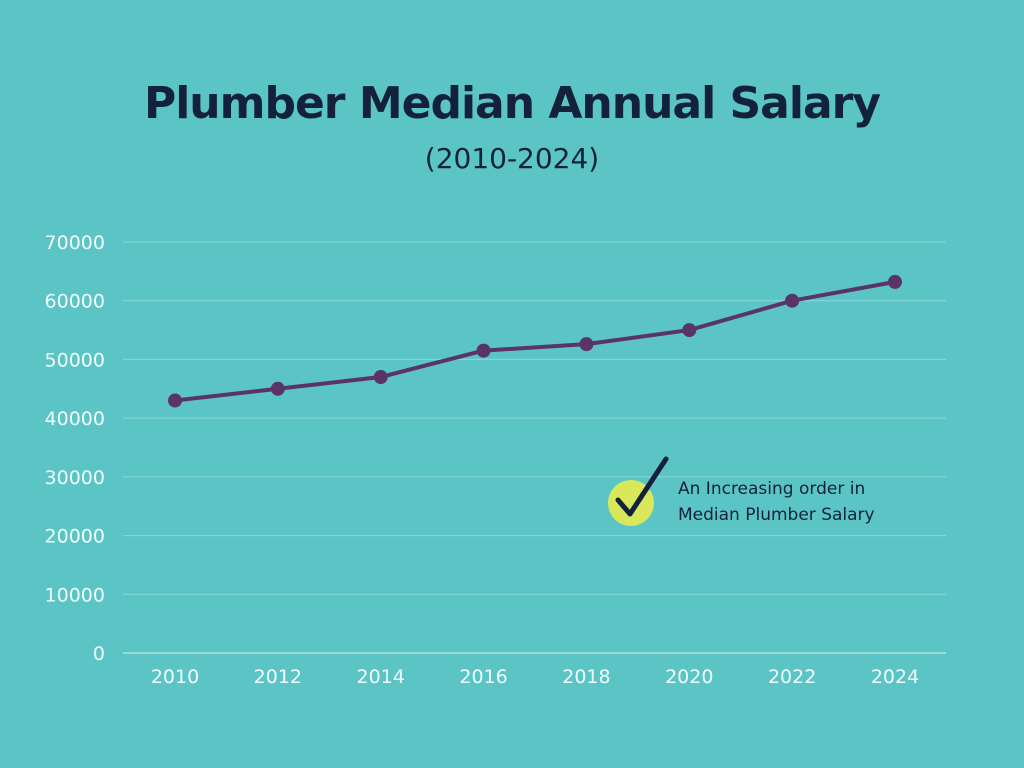  What do you see at coordinates (175, 677) in the screenshot?
I see `x-tick-label: 2010` at bounding box center [175, 677].